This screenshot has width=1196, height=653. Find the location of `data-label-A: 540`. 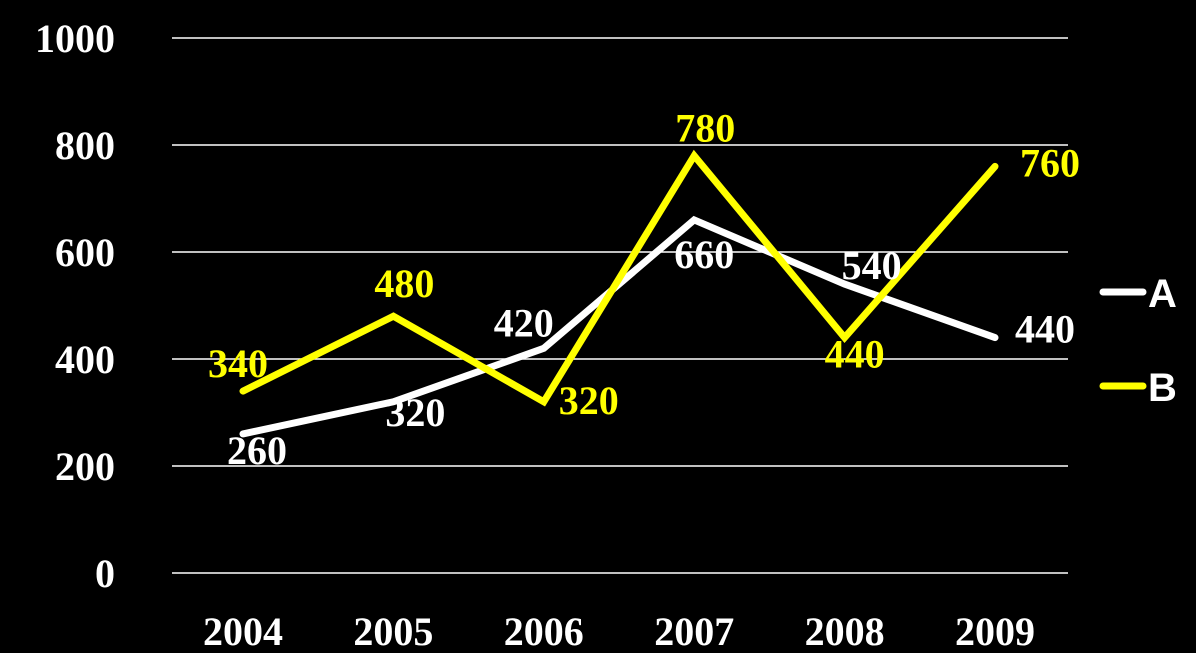

data-label-A: 540 is located at coordinates (872, 265).